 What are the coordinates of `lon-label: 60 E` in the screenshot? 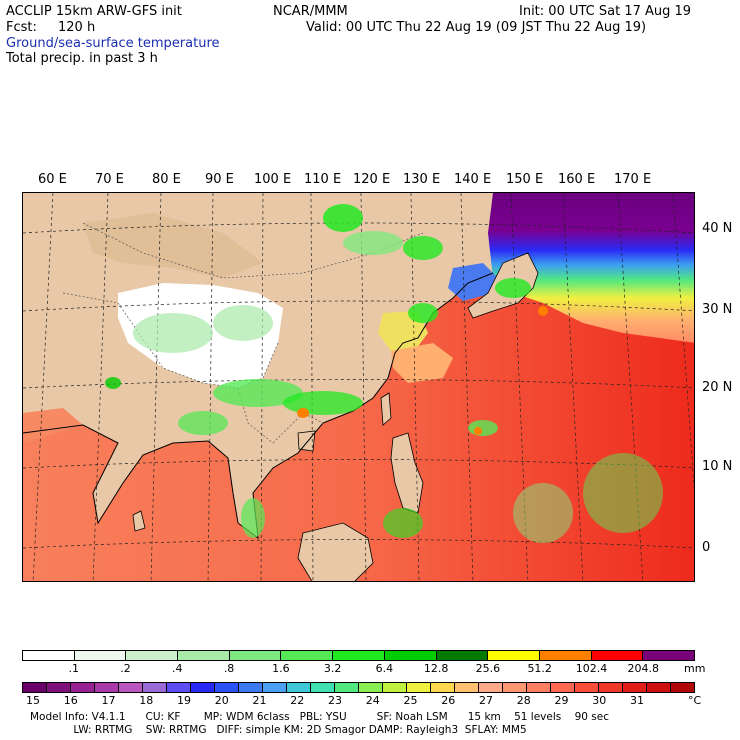 It's located at (52, 179).